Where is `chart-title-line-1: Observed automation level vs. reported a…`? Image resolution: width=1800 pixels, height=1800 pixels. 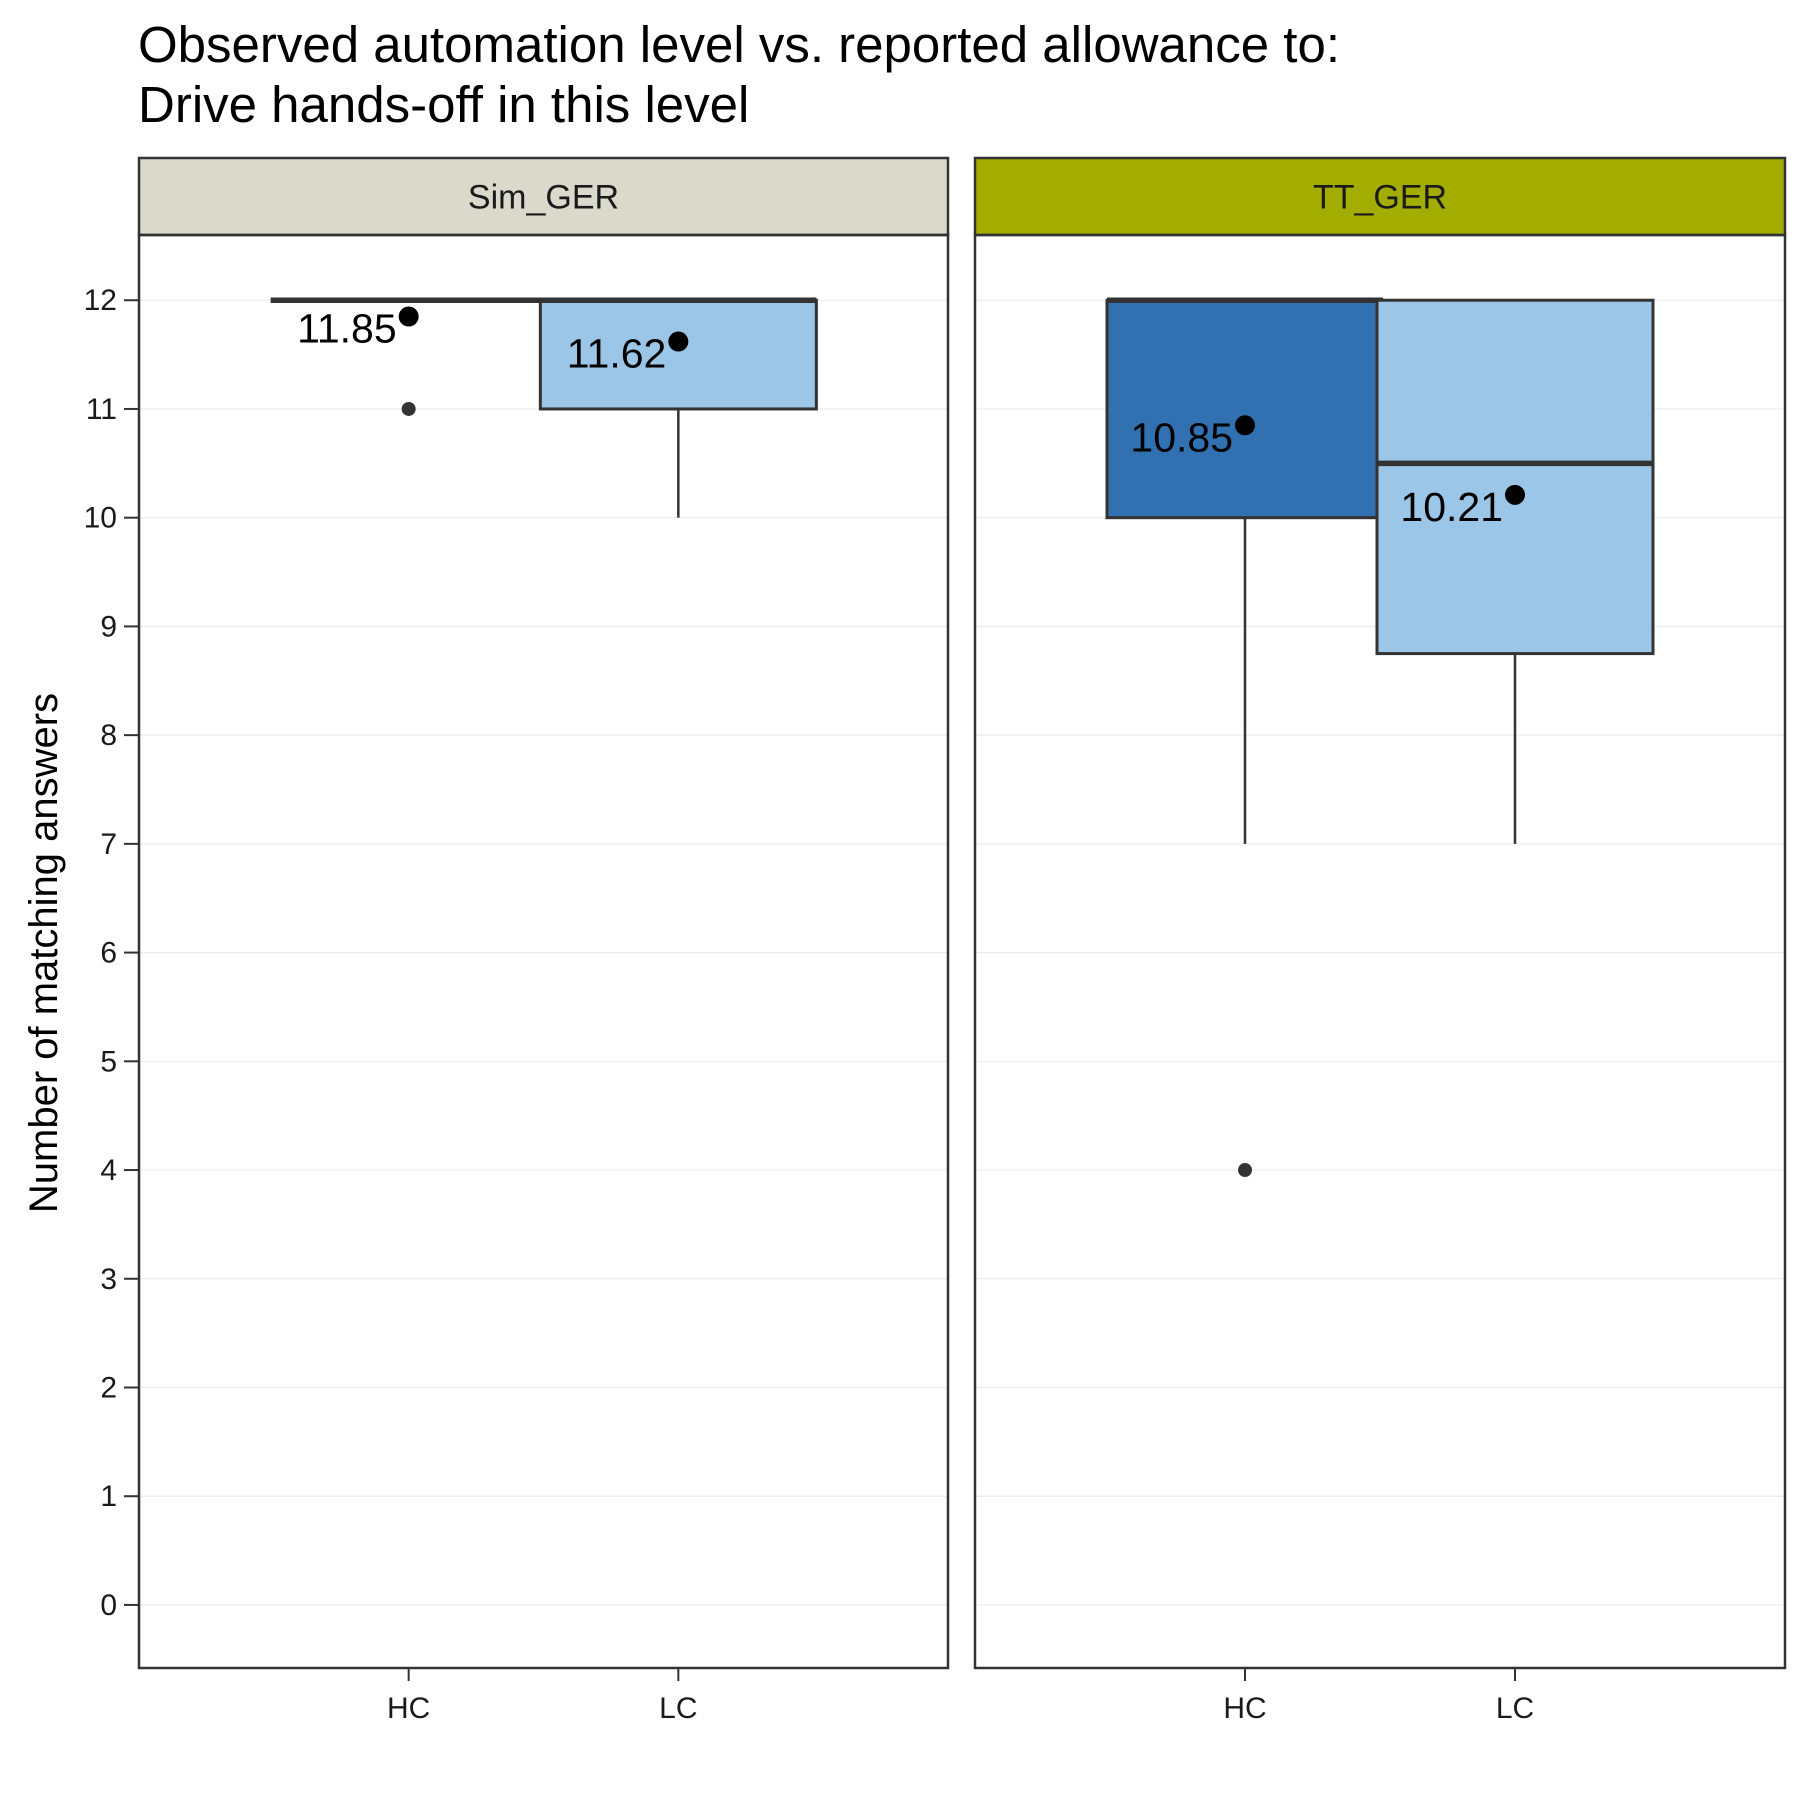 chart-title-line-1: Observed automation level vs. reported a… is located at coordinates (739, 44).